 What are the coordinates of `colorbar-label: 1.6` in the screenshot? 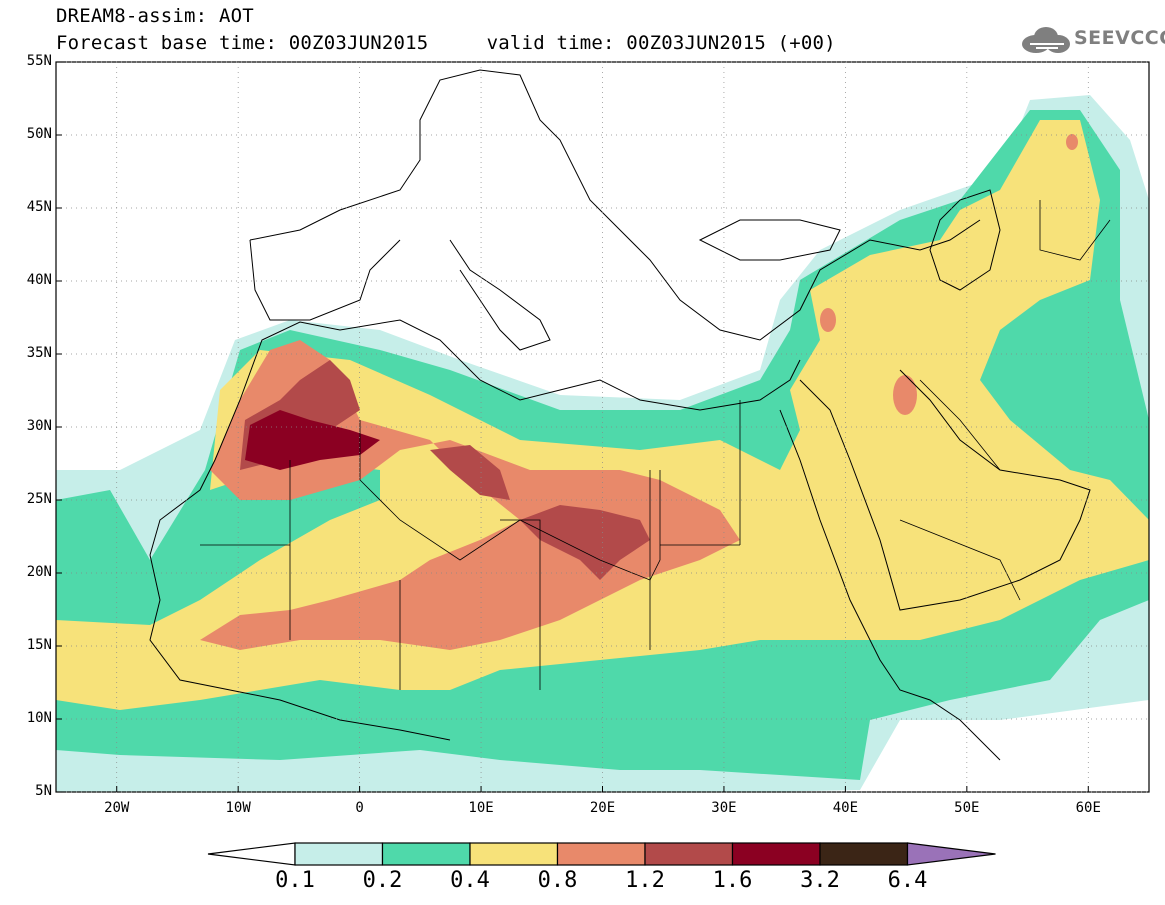 It's located at (732, 880).